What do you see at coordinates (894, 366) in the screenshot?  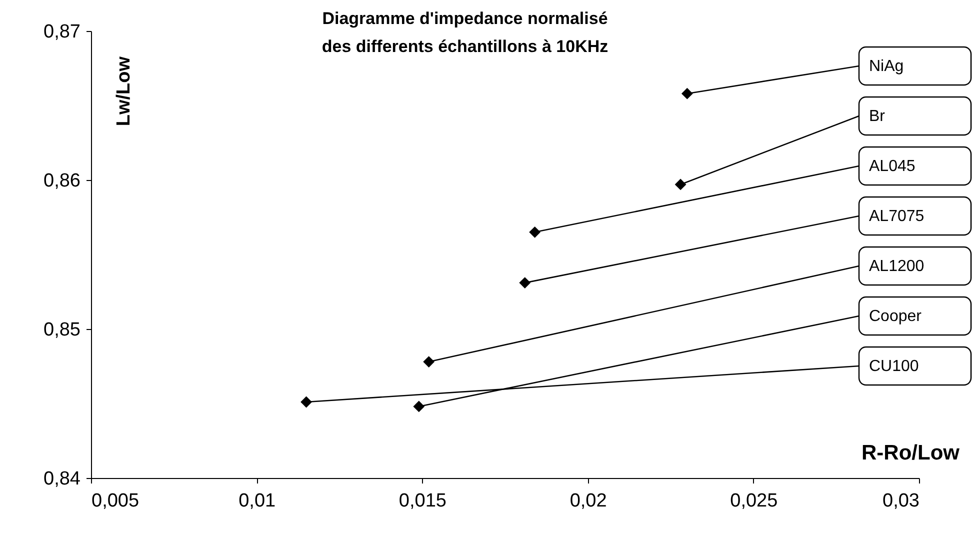 I see `annotation: CU100` at bounding box center [894, 366].